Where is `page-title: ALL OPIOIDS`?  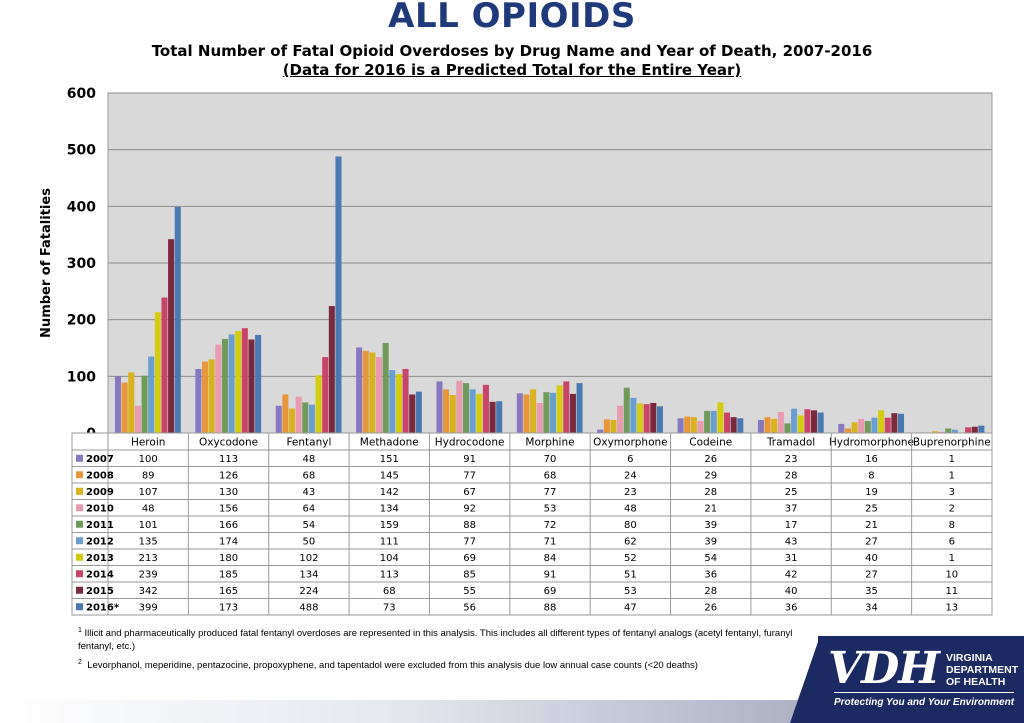 page-title: ALL OPIOIDS is located at coordinates (512, 18).